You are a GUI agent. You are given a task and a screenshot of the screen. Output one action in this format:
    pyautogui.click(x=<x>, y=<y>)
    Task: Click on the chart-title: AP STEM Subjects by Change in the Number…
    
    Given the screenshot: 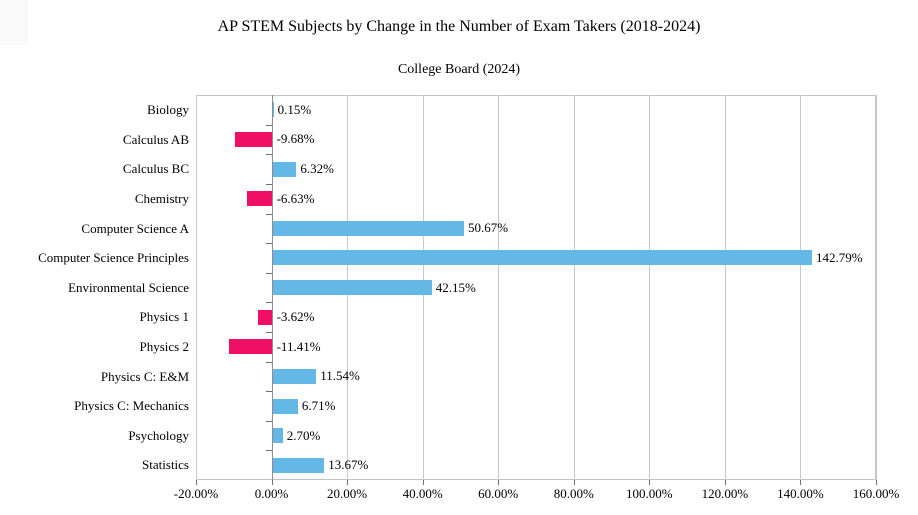 What is the action you would take?
    pyautogui.click(x=459, y=26)
    